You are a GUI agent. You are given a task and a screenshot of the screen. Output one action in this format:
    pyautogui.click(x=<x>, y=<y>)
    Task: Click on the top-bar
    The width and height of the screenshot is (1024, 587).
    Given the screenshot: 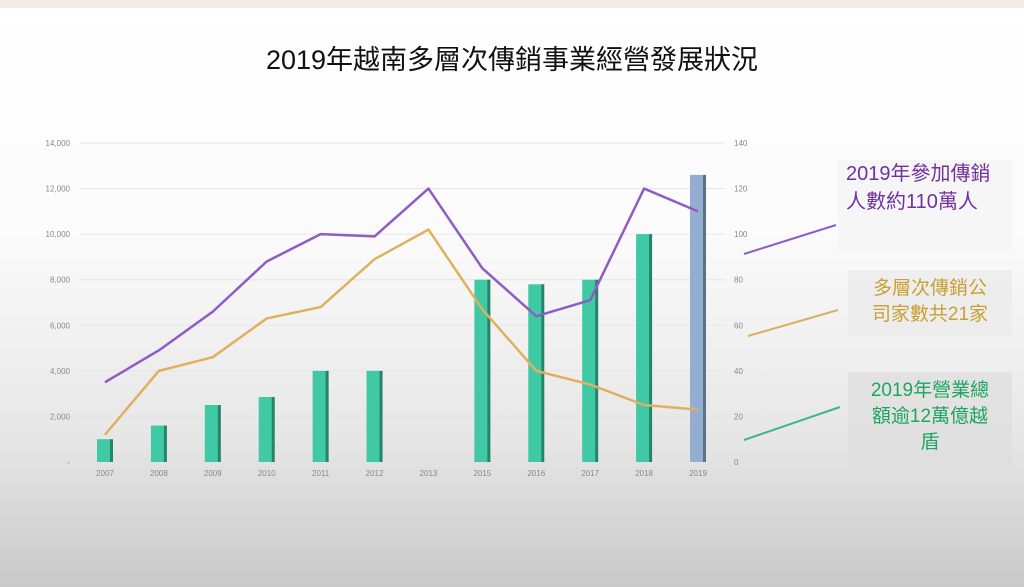 What is the action you would take?
    pyautogui.click(x=512, y=4)
    